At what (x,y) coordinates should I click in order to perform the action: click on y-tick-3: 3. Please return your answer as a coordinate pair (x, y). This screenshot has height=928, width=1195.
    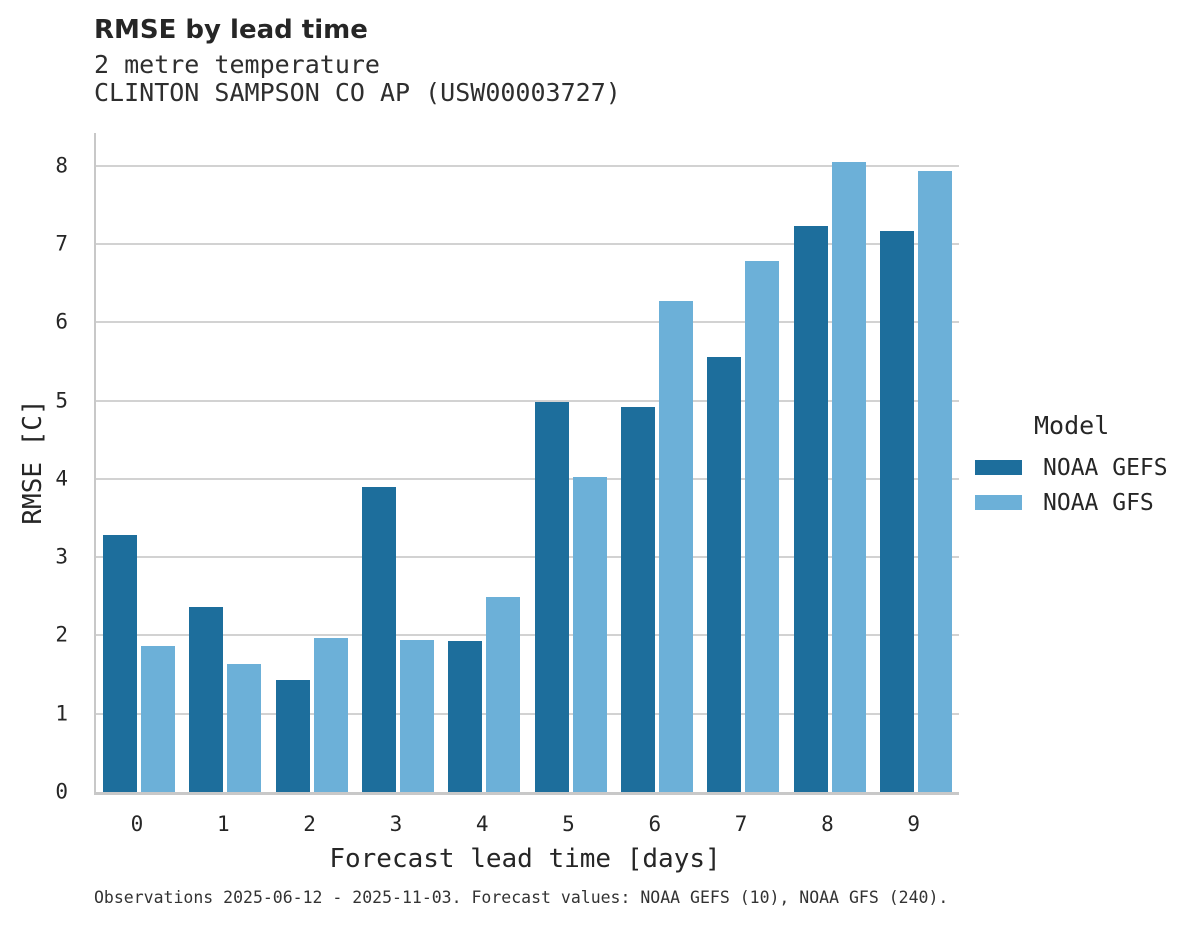
    Looking at the image, I should click on (61, 556).